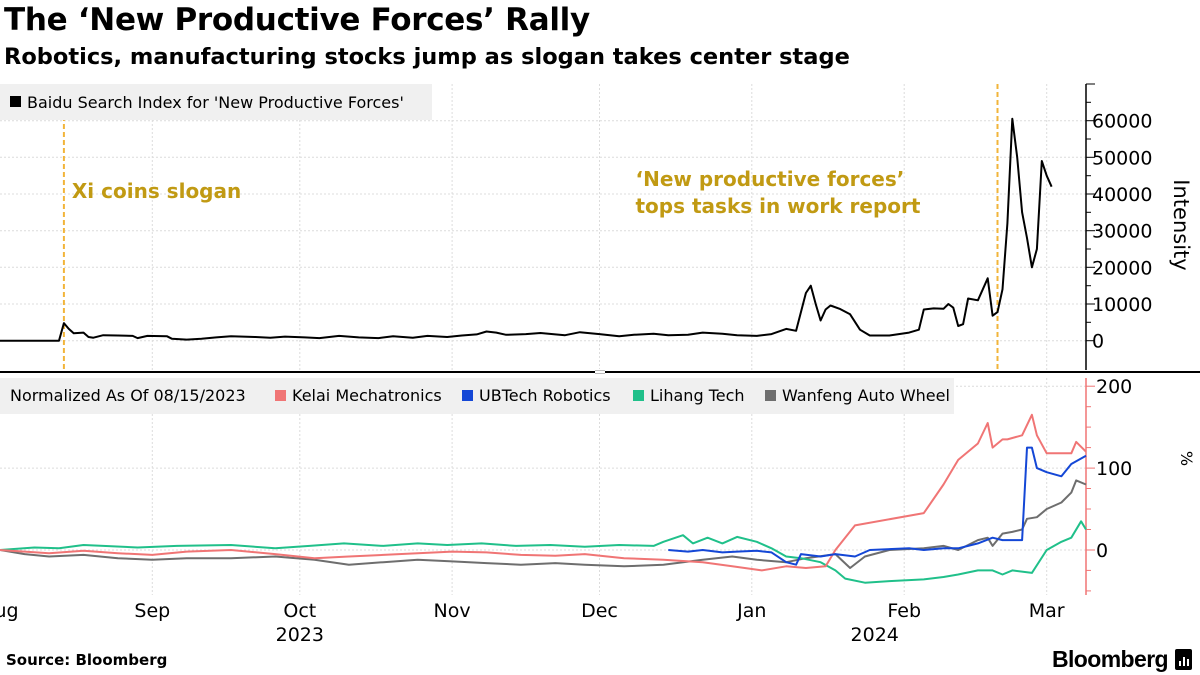  Describe the element at coordinates (1114, 469) in the screenshot. I see `bottom-y-tick-label: 100` at that location.